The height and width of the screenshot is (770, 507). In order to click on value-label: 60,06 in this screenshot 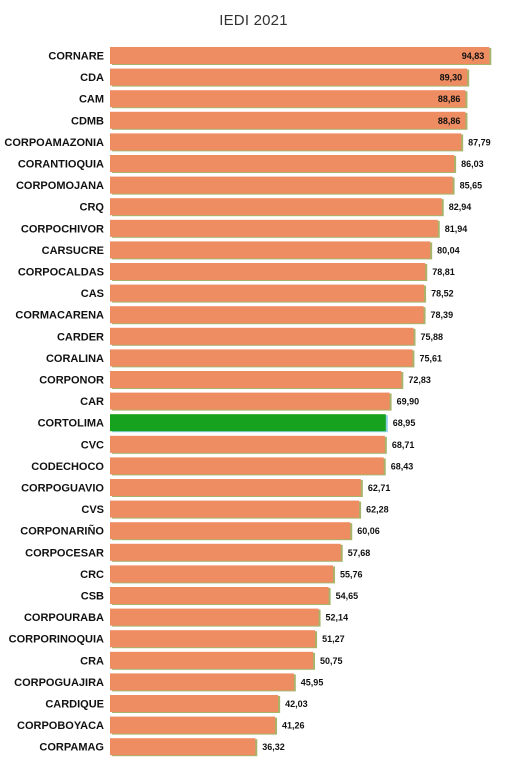, I will do `click(368, 531)`.